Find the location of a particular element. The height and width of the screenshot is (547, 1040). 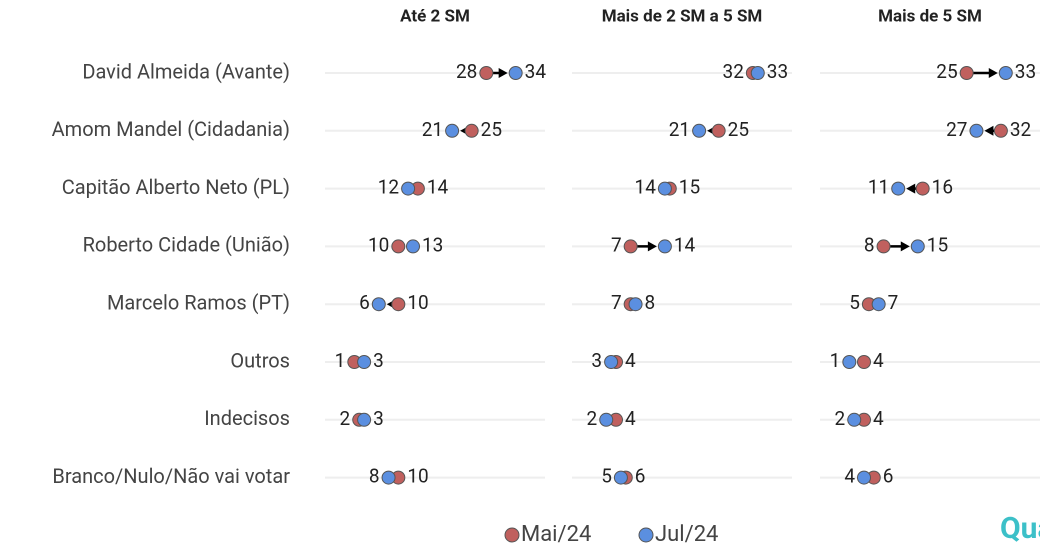

row-label: Amom Mandel (Cidadania) is located at coordinates (171, 129).